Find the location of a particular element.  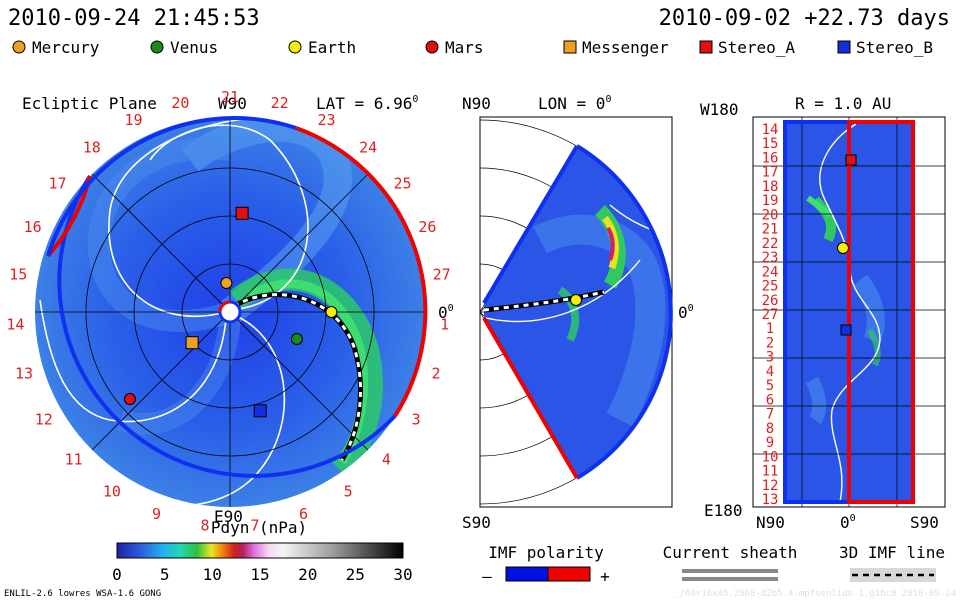

meridional-right-label: 00 is located at coordinates (686, 312).